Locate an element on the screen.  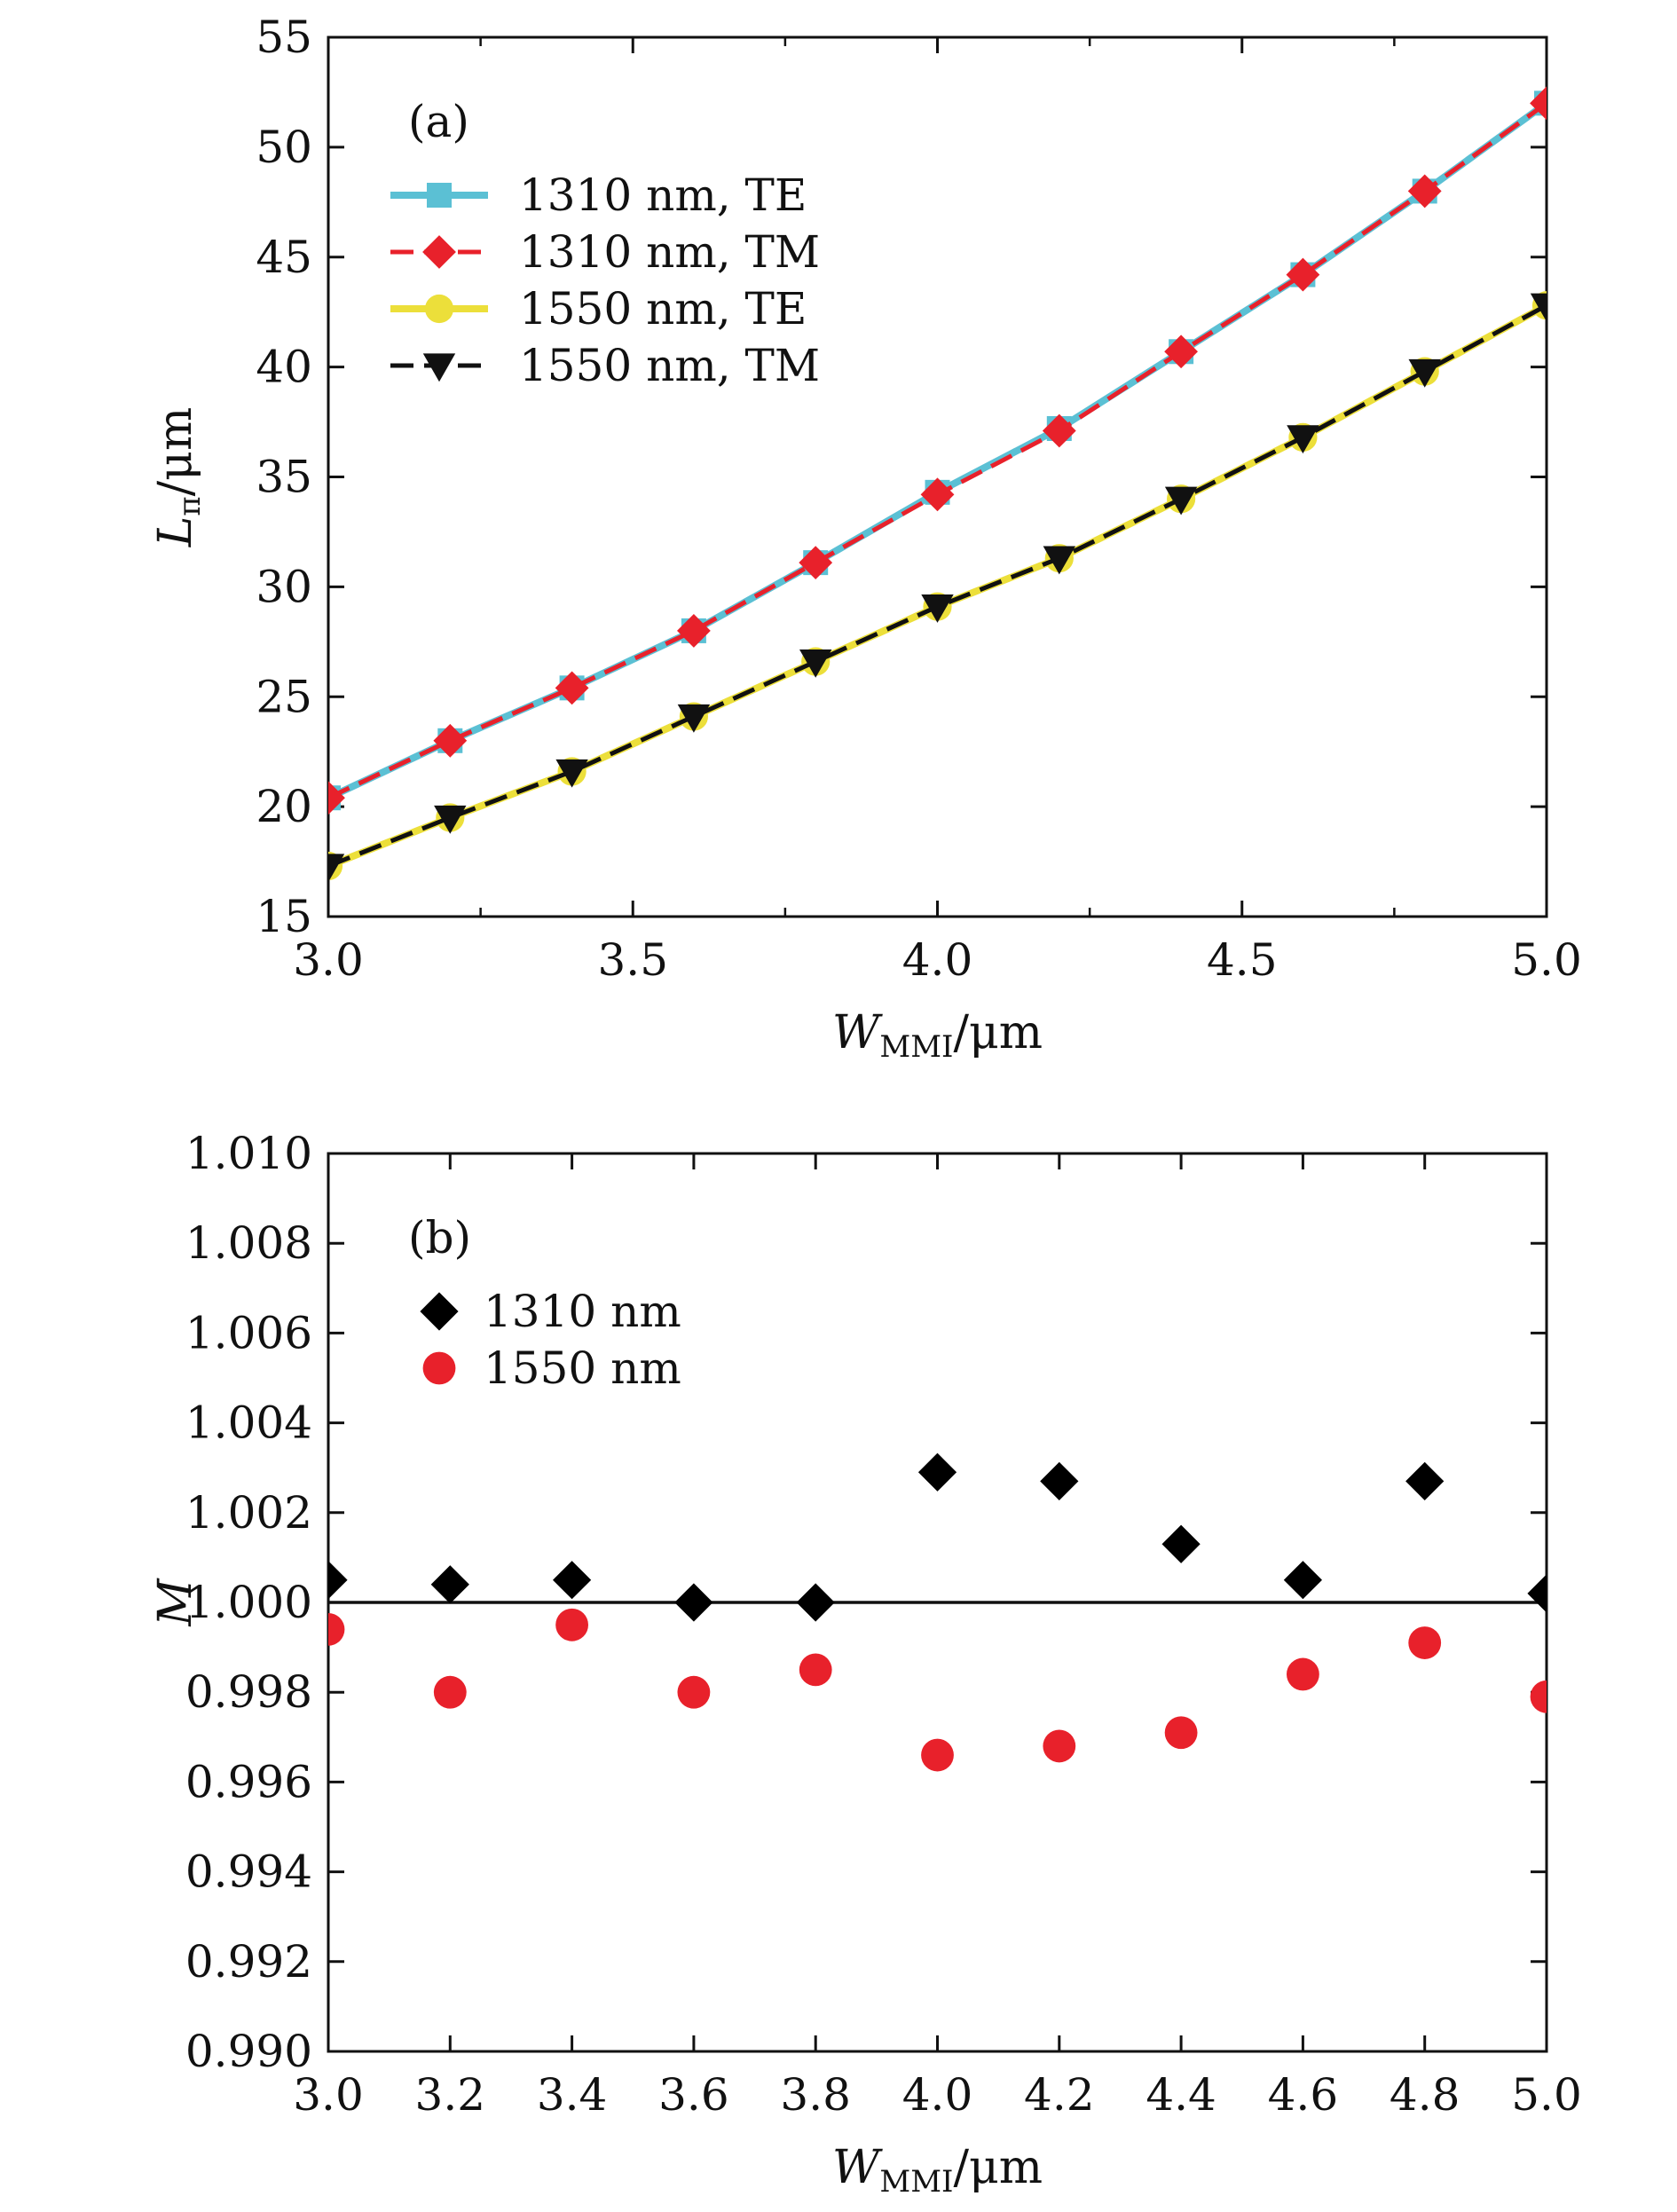
legend-1310-nm-tm-marker is located at coordinates (439, 252).